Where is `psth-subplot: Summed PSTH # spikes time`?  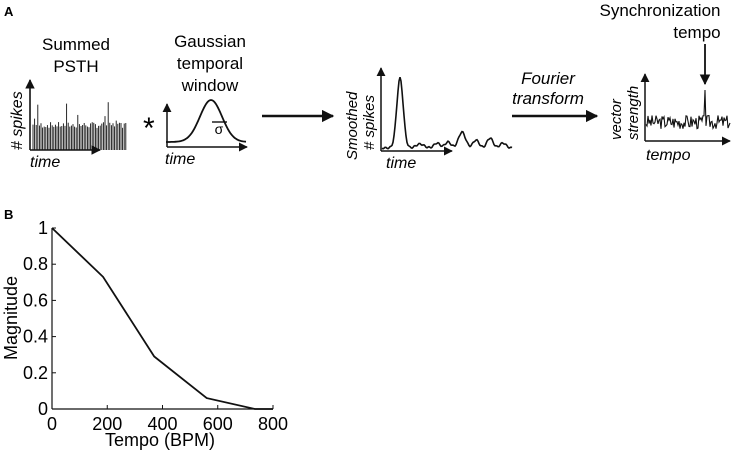
psth-subplot: Summed PSTH # spikes time is located at coordinates (68, 103).